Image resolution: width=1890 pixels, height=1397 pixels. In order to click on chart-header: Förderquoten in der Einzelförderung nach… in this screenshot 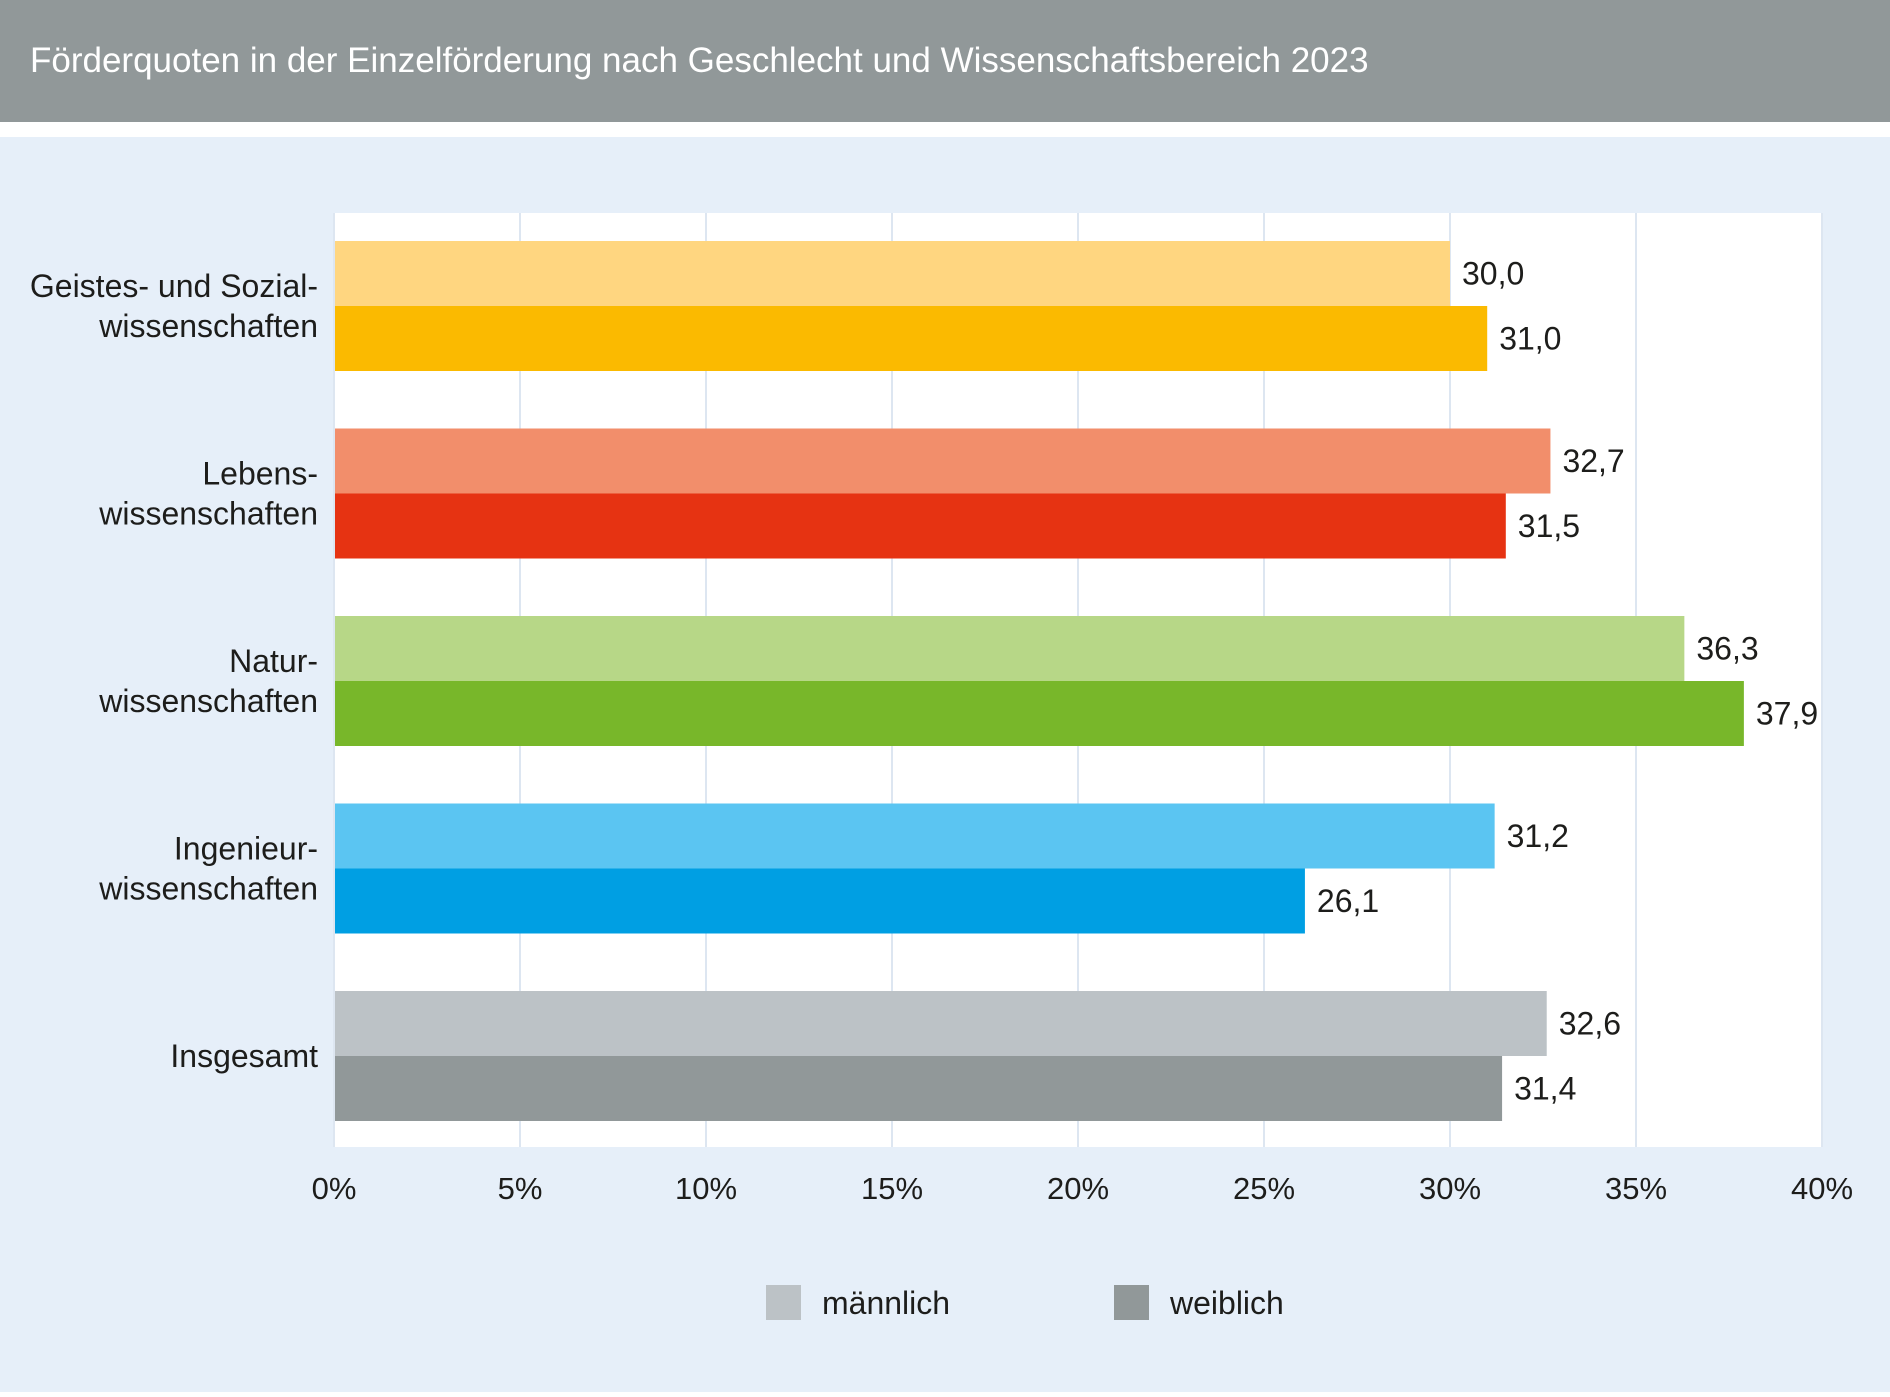, I will do `click(945, 61)`.